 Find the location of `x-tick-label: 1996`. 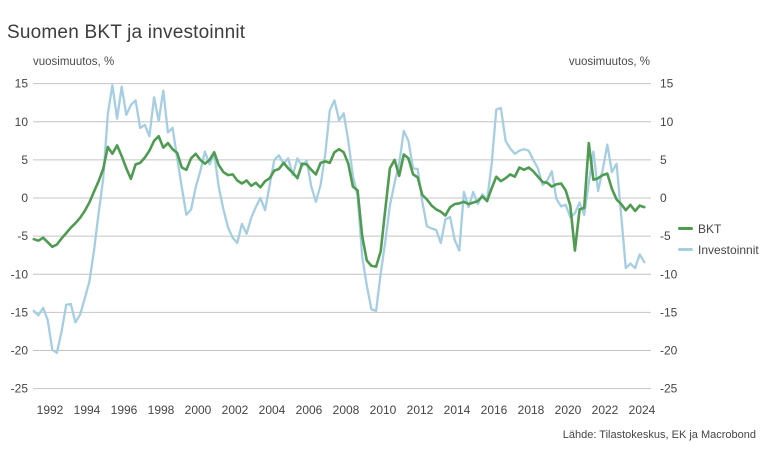

x-tick-label: 1996 is located at coordinates (124, 410).